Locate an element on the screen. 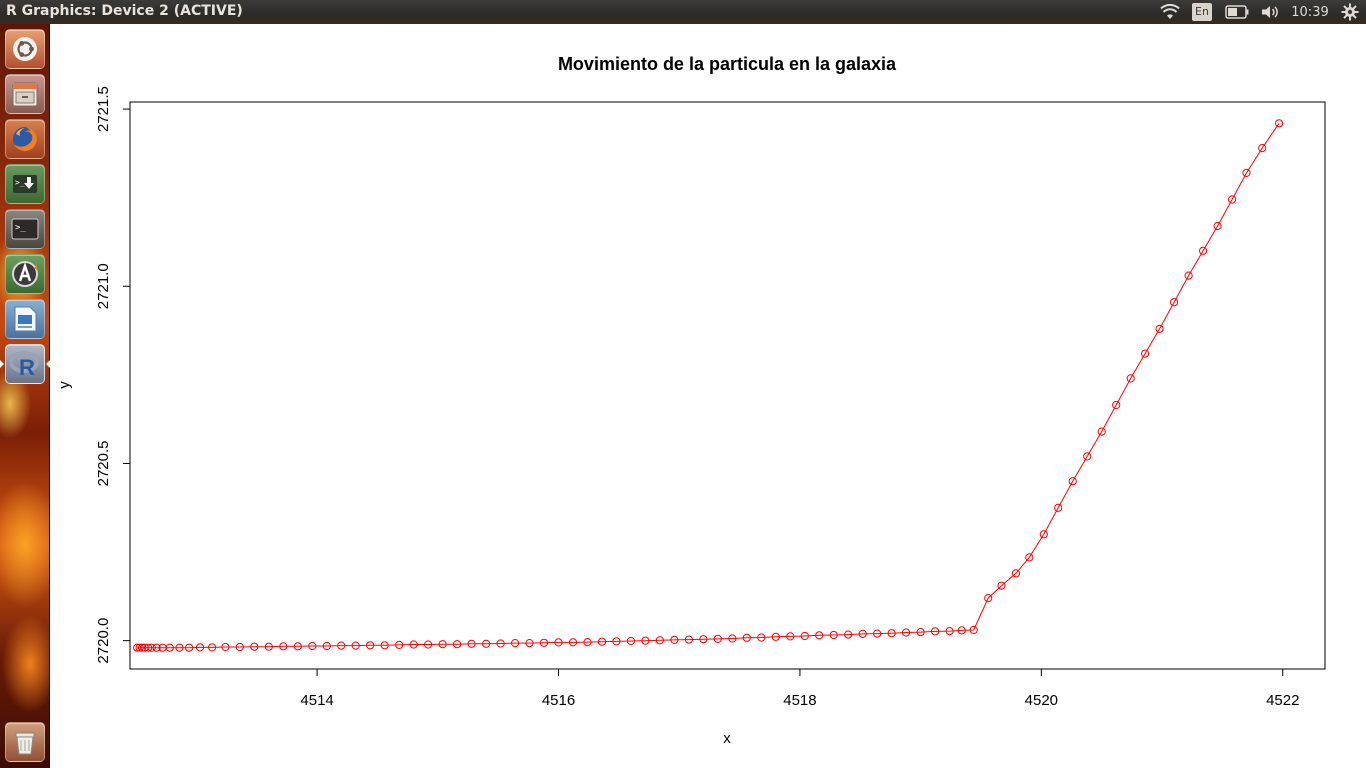 This screenshot has width=1366, height=768. presentation-icon is located at coordinates (25, 319).